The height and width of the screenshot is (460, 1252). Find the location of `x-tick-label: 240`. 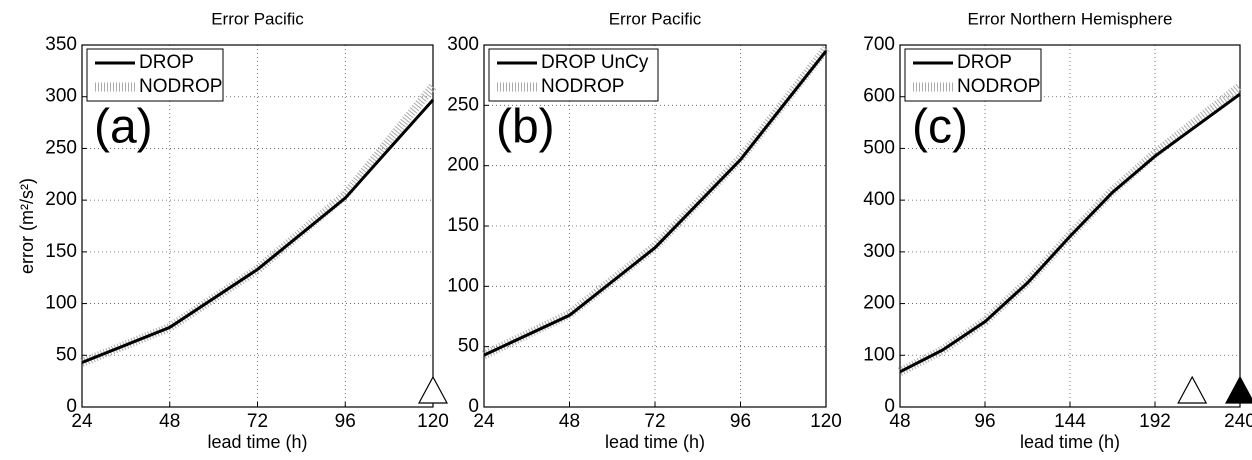

x-tick-label: 240 is located at coordinates (1238, 421).